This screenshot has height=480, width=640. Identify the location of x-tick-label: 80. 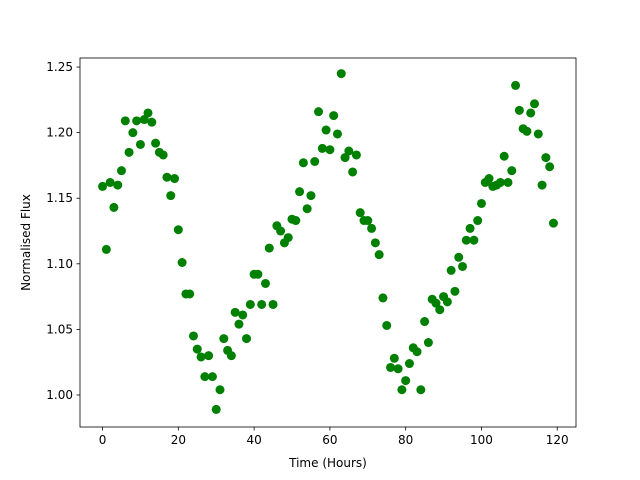
(405, 440).